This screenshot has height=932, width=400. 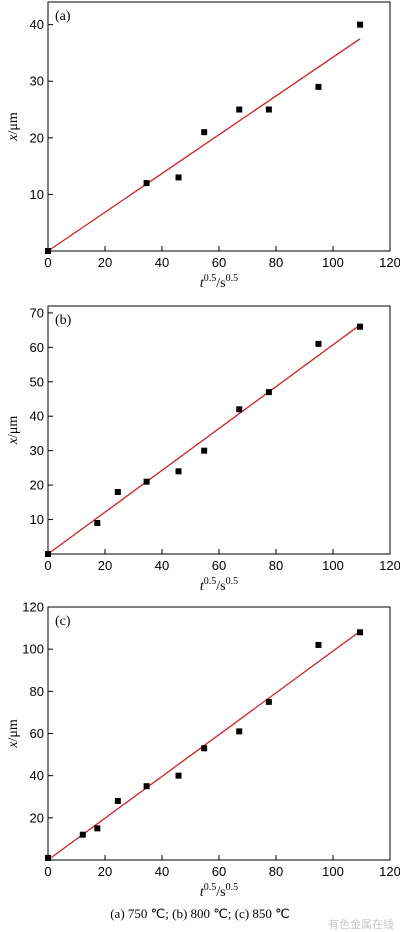 What do you see at coordinates (33, 649) in the screenshot?
I see `y-tick-label: 100` at bounding box center [33, 649].